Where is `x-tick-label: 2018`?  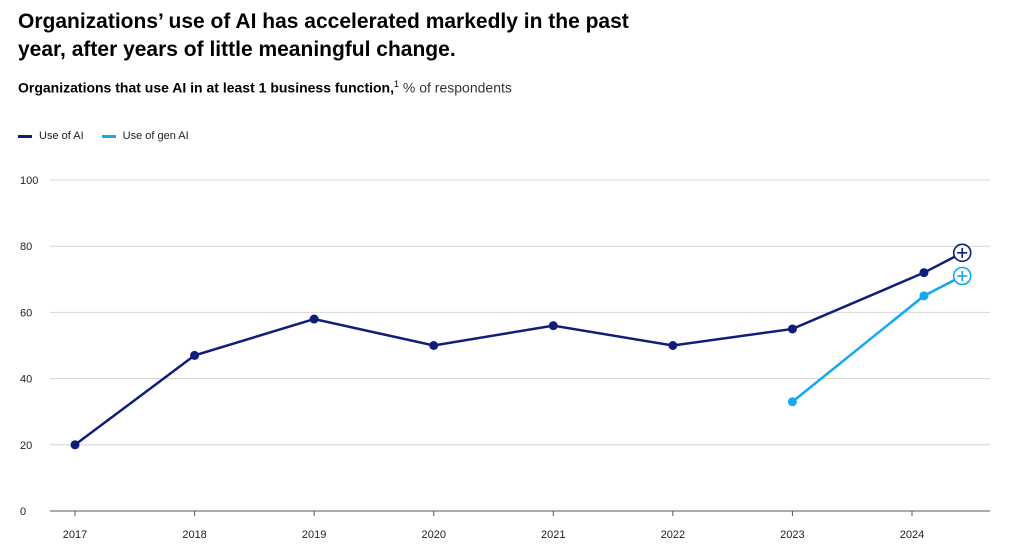
x-tick-label: 2018 is located at coordinates (194, 535).